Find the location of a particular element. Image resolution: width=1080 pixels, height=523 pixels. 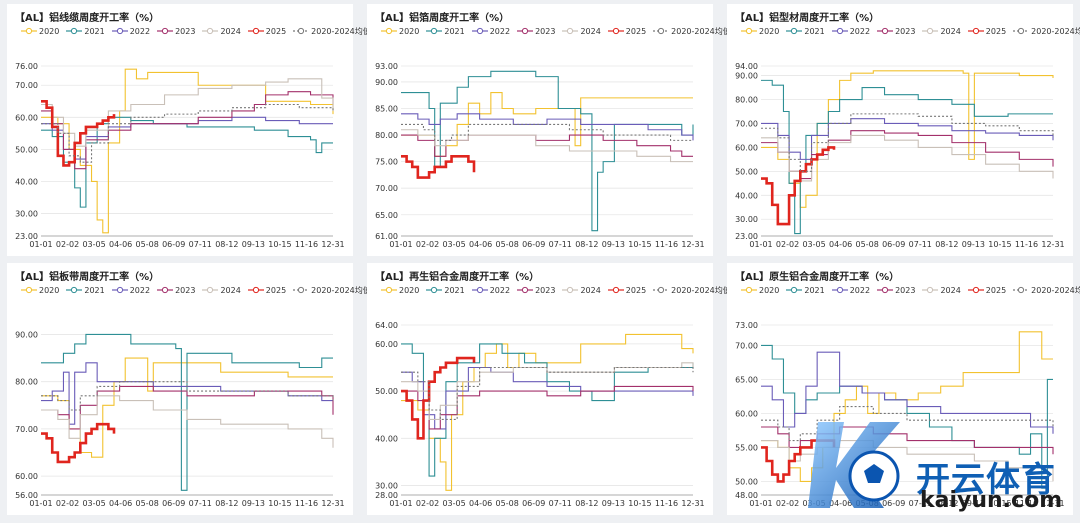

y-tick-label: 73.00 is located at coordinates (746, 325).